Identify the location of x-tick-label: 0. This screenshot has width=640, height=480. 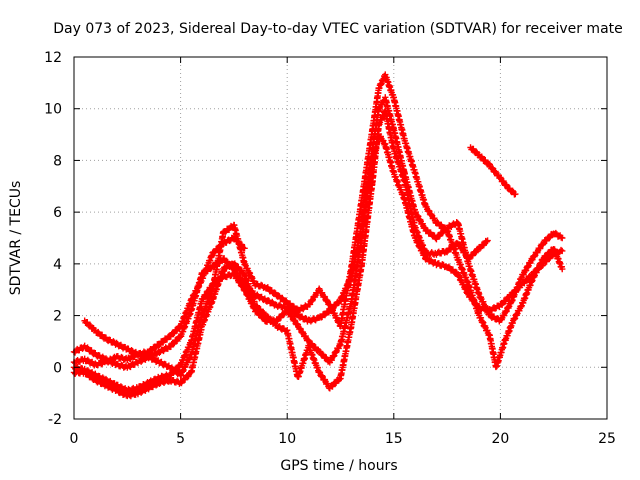
(74, 439).